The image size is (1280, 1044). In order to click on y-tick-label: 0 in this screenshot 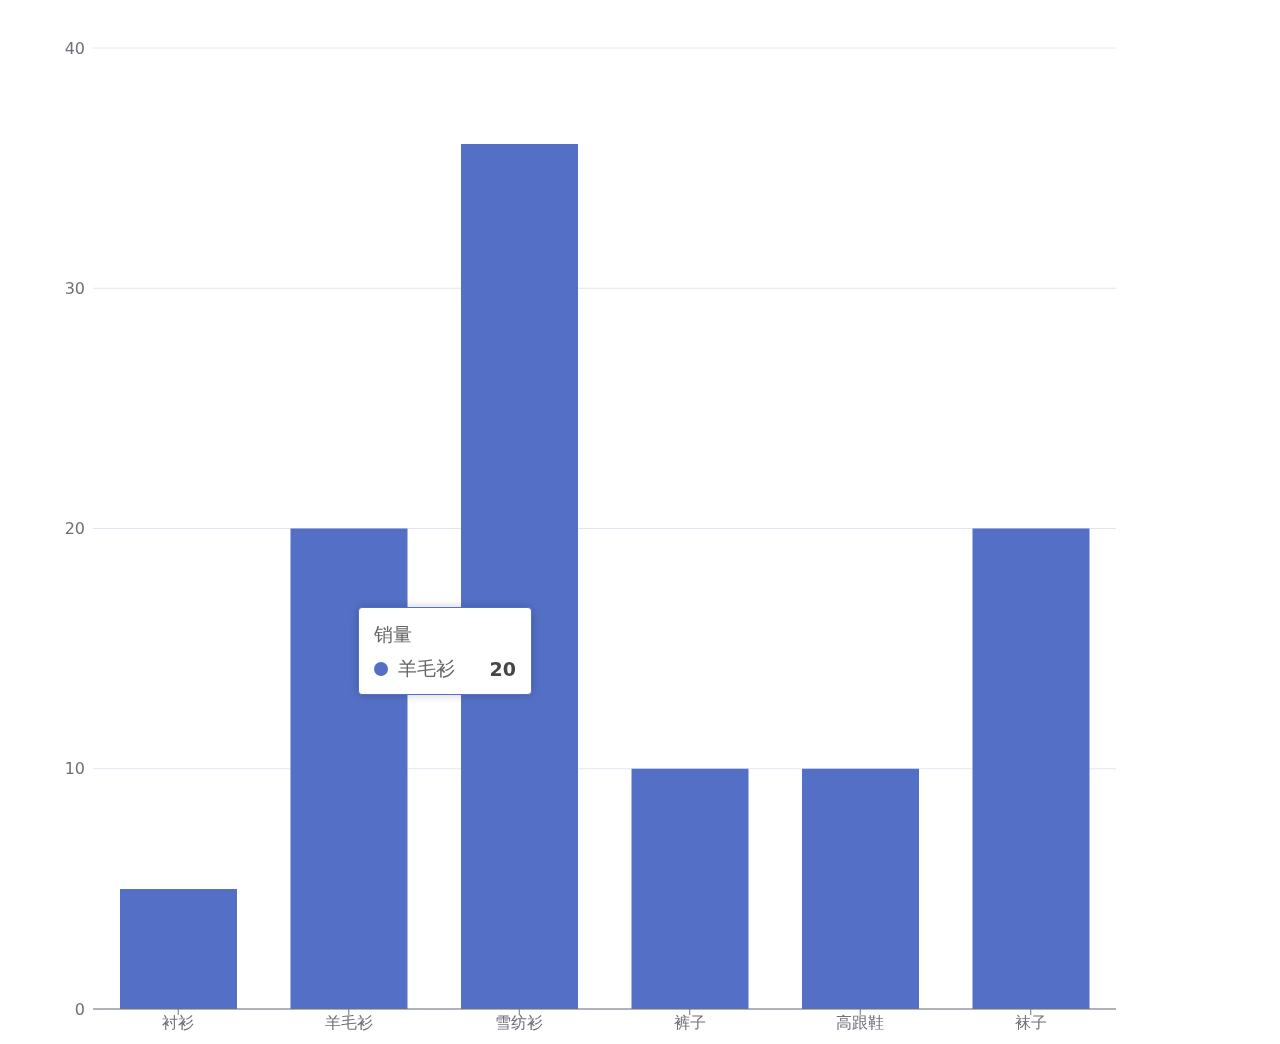, I will do `click(79, 1009)`.